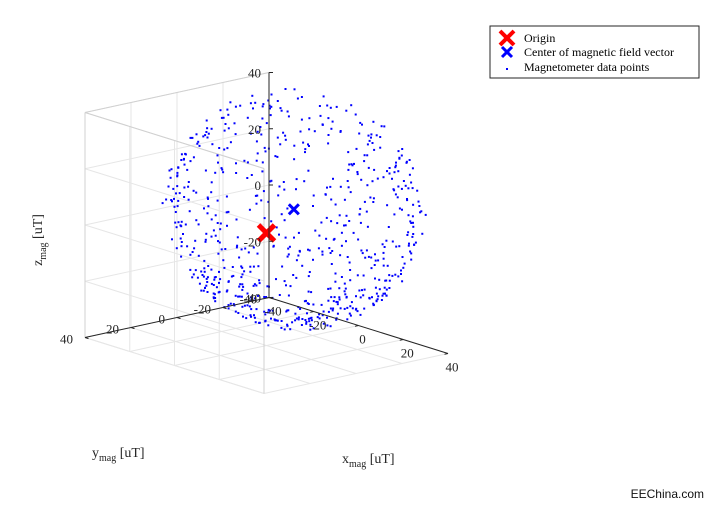 The width and height of the screenshot is (714, 508). I want to click on z-tick-label: -40, so click(252, 298).